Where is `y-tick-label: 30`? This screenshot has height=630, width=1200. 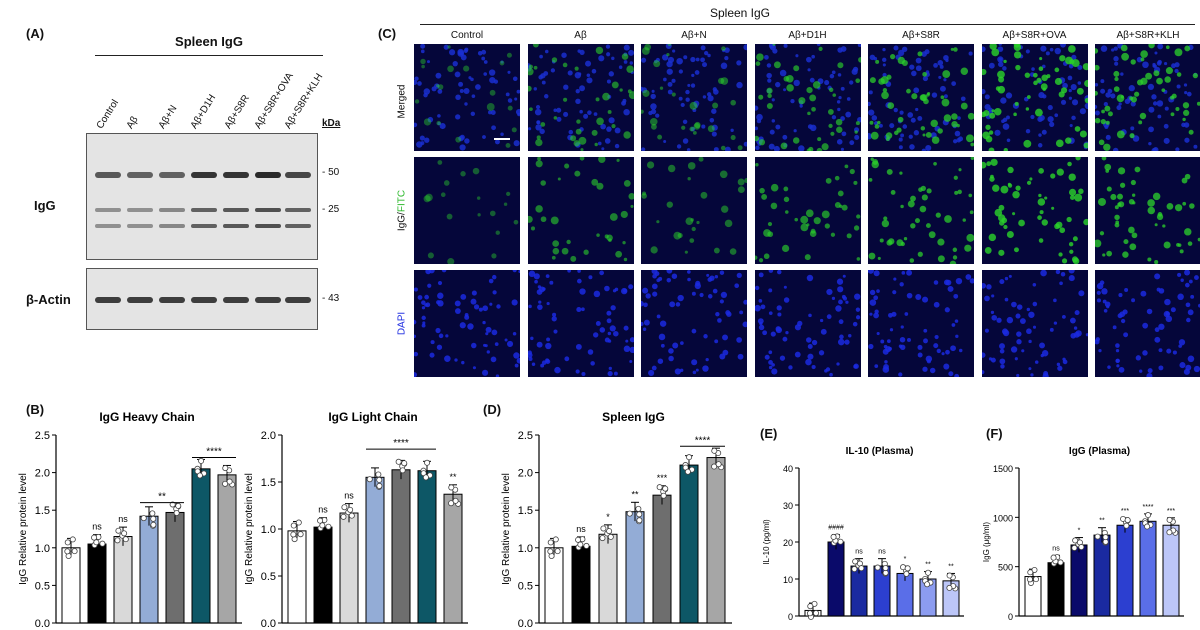 y-tick-label: 30 is located at coordinates (788, 506).